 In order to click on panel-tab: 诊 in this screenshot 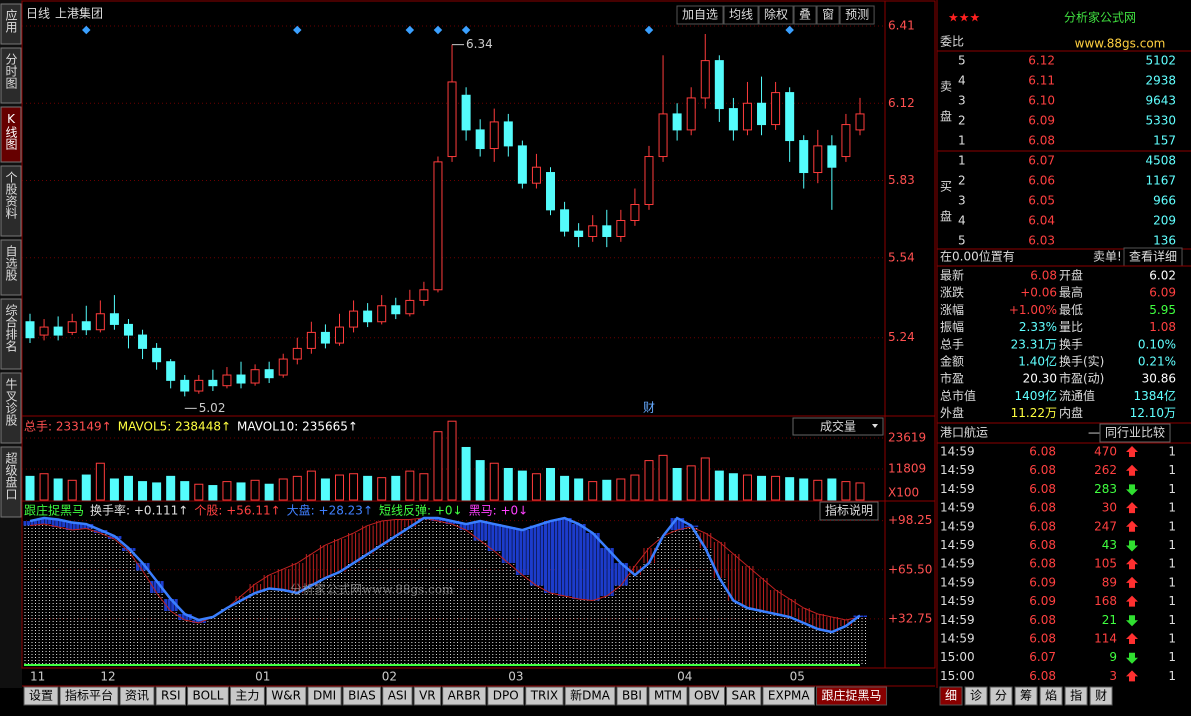, I will do `click(976, 696)`.